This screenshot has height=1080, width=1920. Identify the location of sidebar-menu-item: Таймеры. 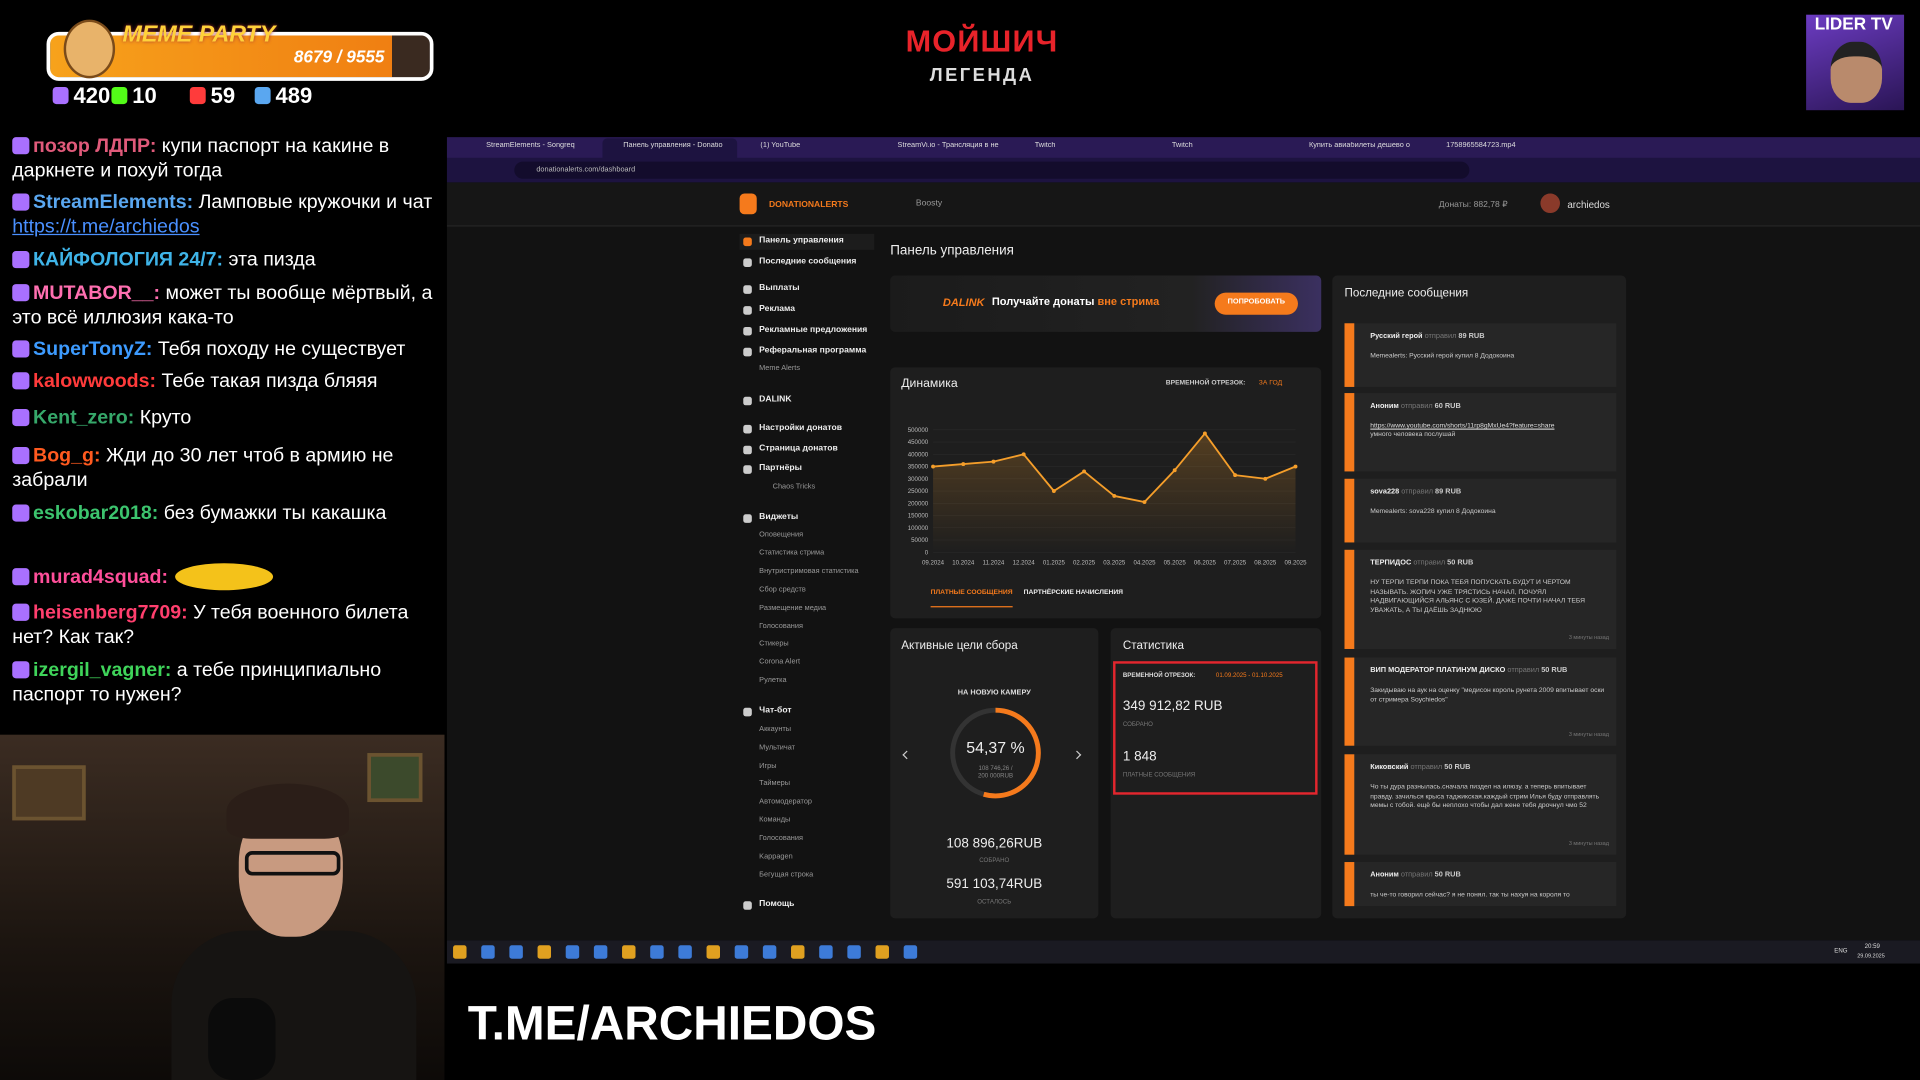
(775, 784).